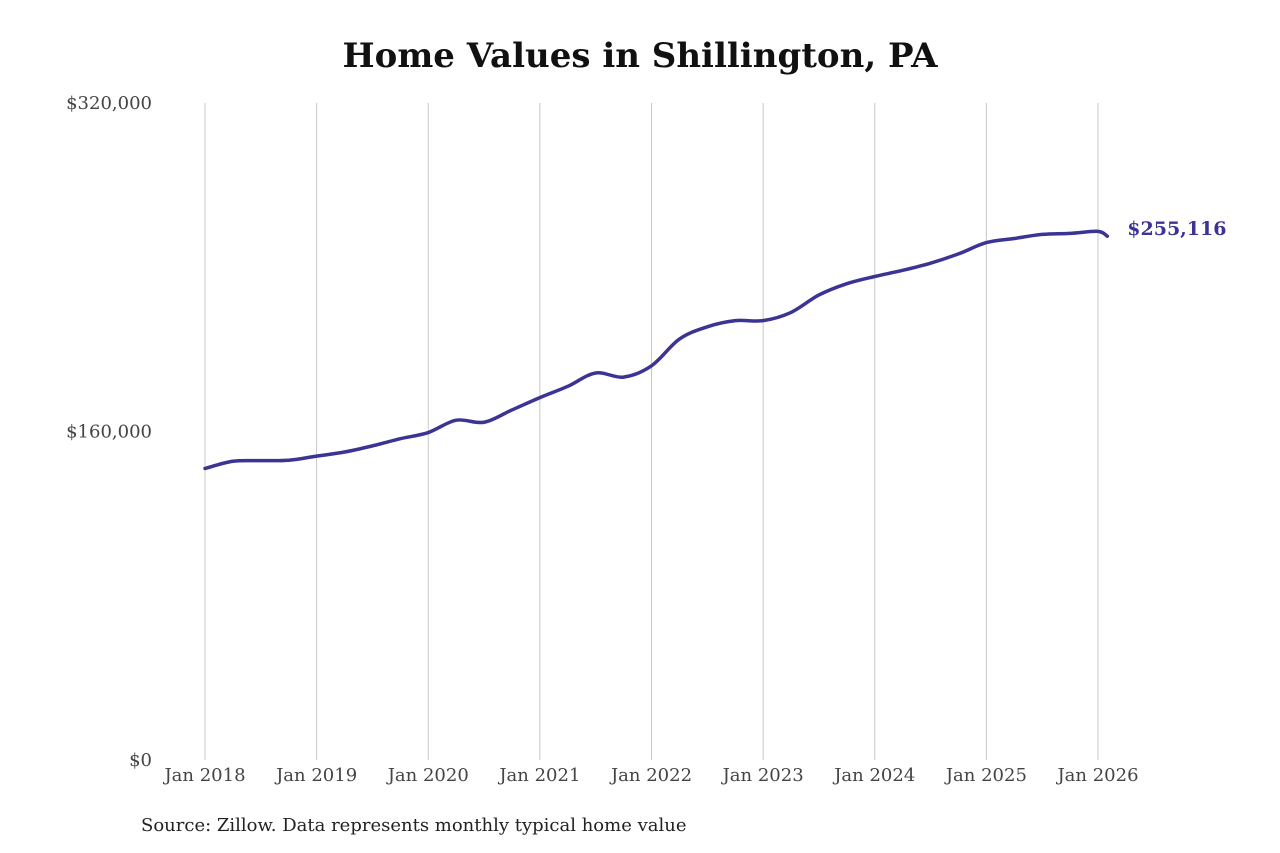 The height and width of the screenshot is (853, 1280). Describe the element at coordinates (985, 775) in the screenshot. I see `x-tick-label: Jan 2025` at that location.